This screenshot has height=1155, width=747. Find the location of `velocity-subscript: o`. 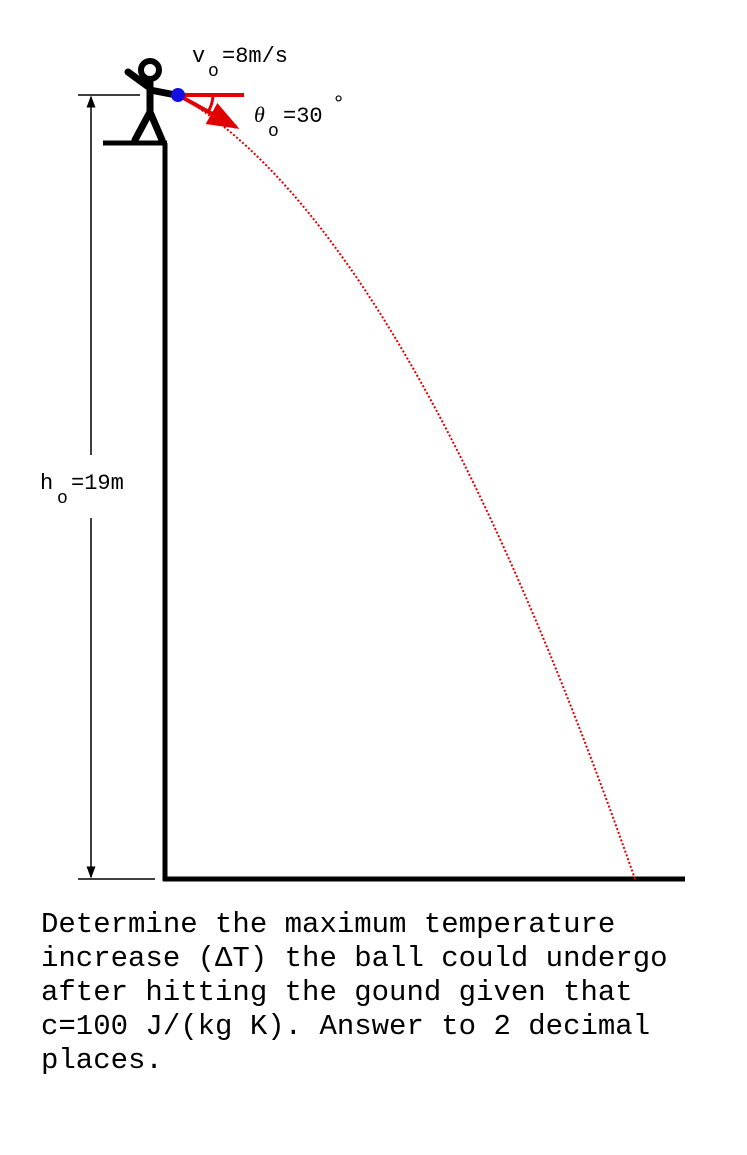

velocity-subscript: o is located at coordinates (213, 72).